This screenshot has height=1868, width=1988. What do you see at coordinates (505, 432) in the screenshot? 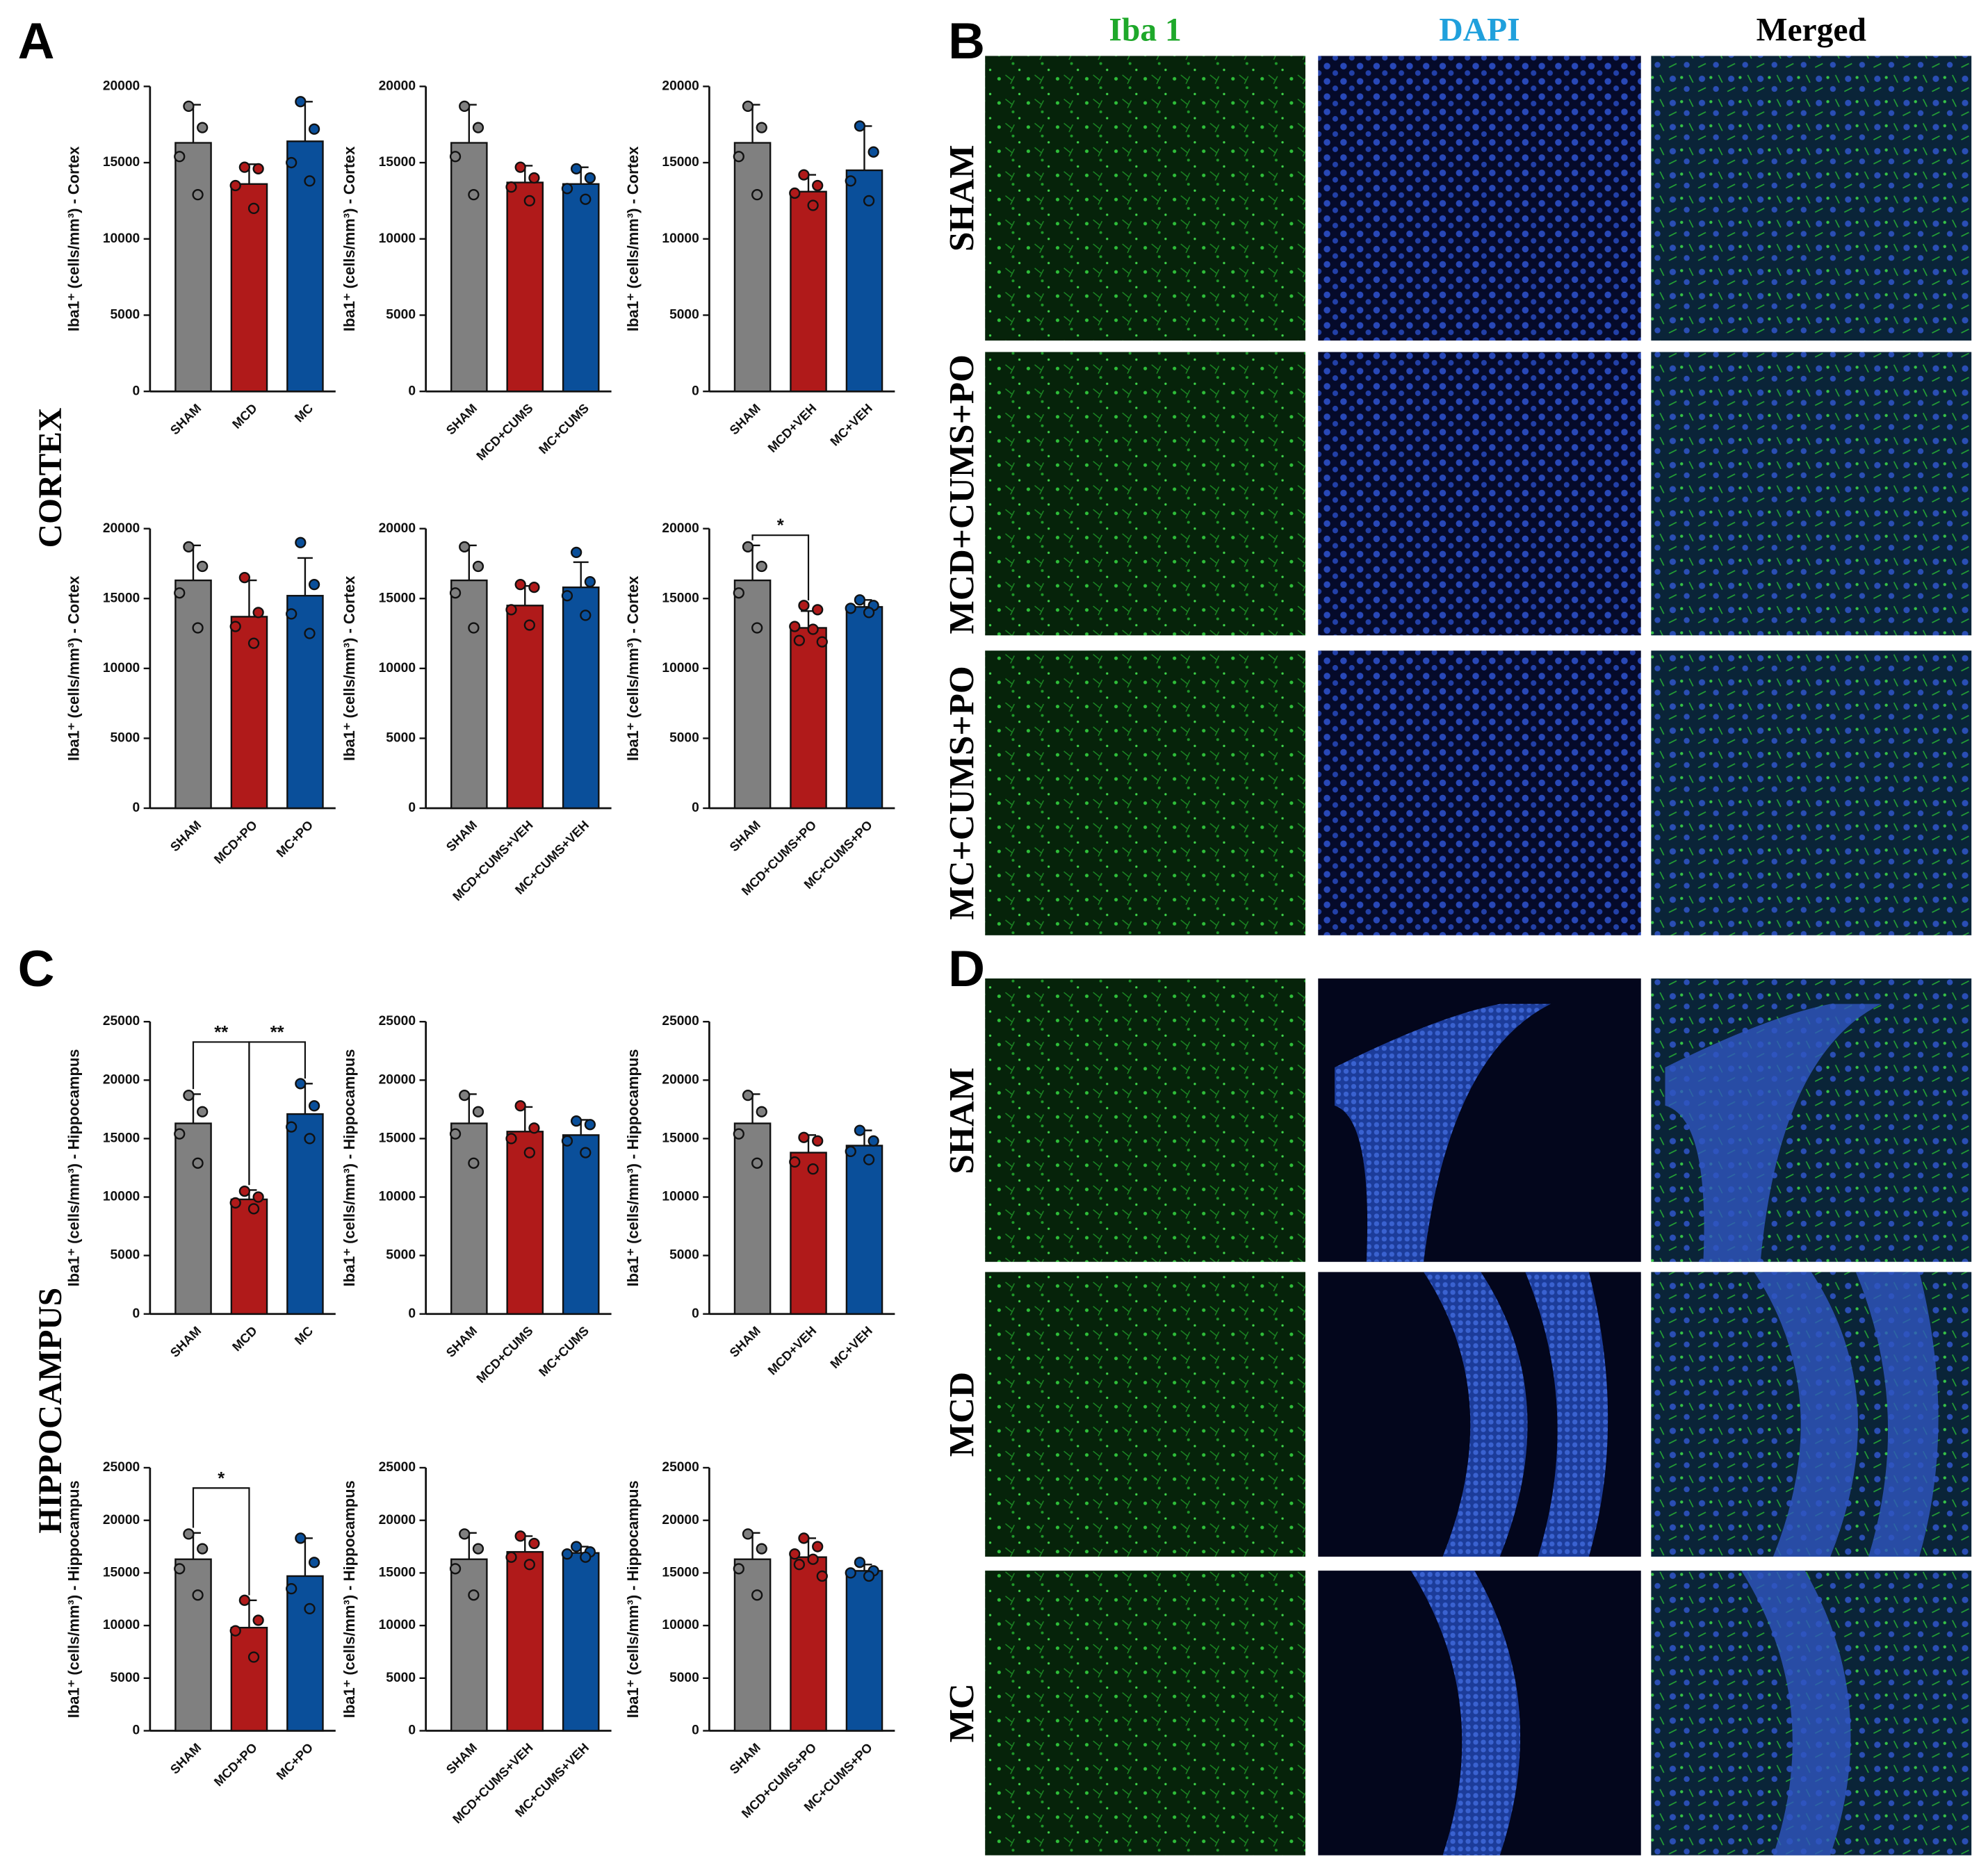
I see `x-tick-label: MCD+CUMS` at bounding box center [505, 432].